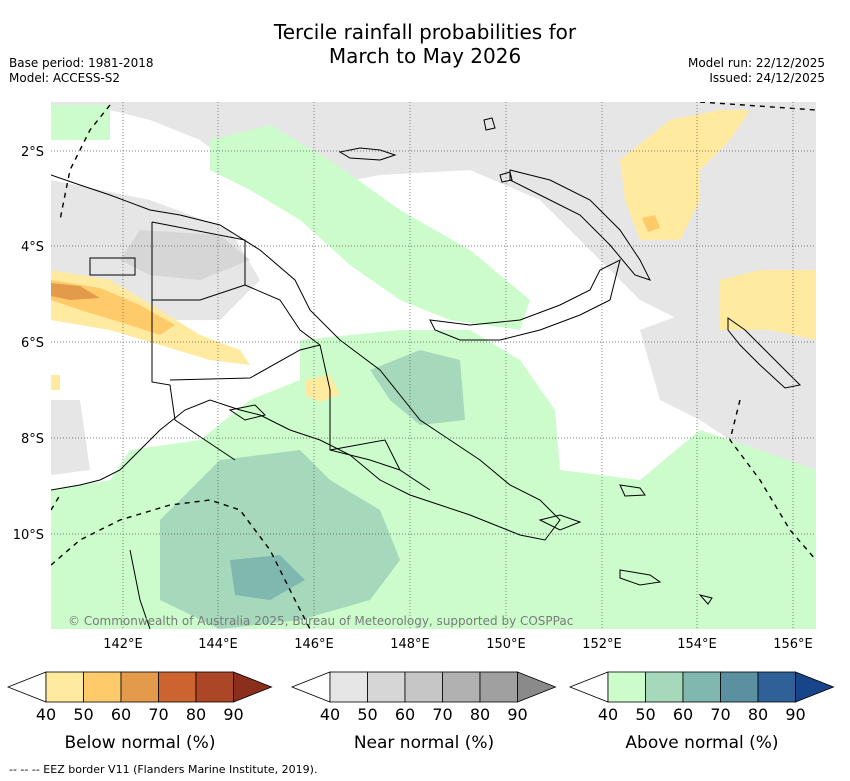 The height and width of the screenshot is (781, 850). Describe the element at coordinates (768, 305) in the screenshot. I see `below-normal-area-east` at that location.